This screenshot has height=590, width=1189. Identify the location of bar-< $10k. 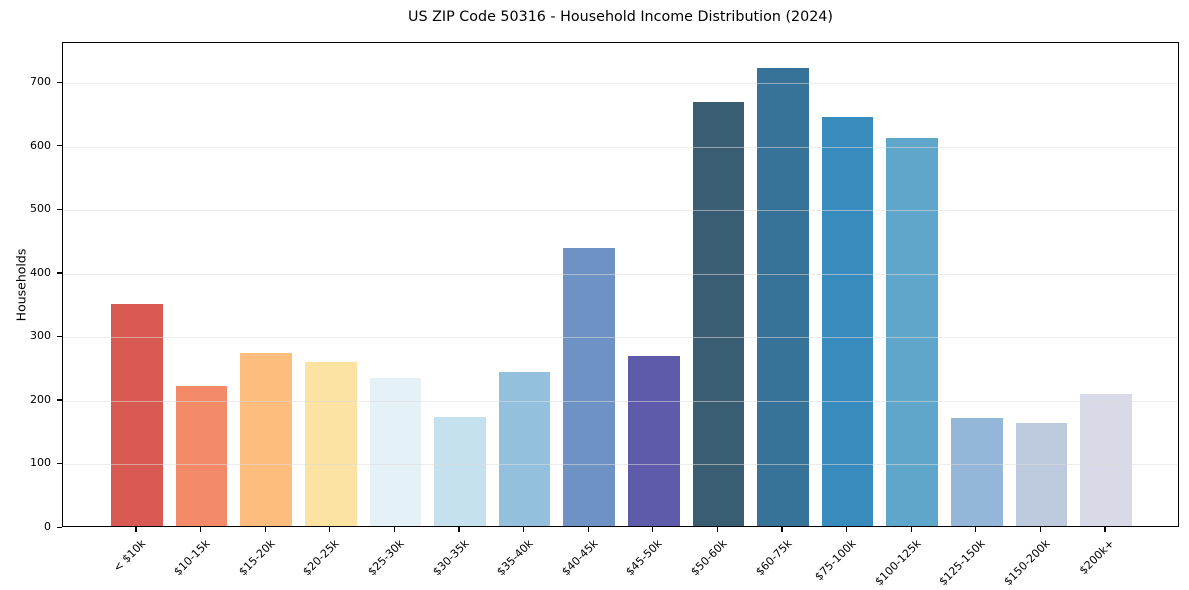
(137, 415).